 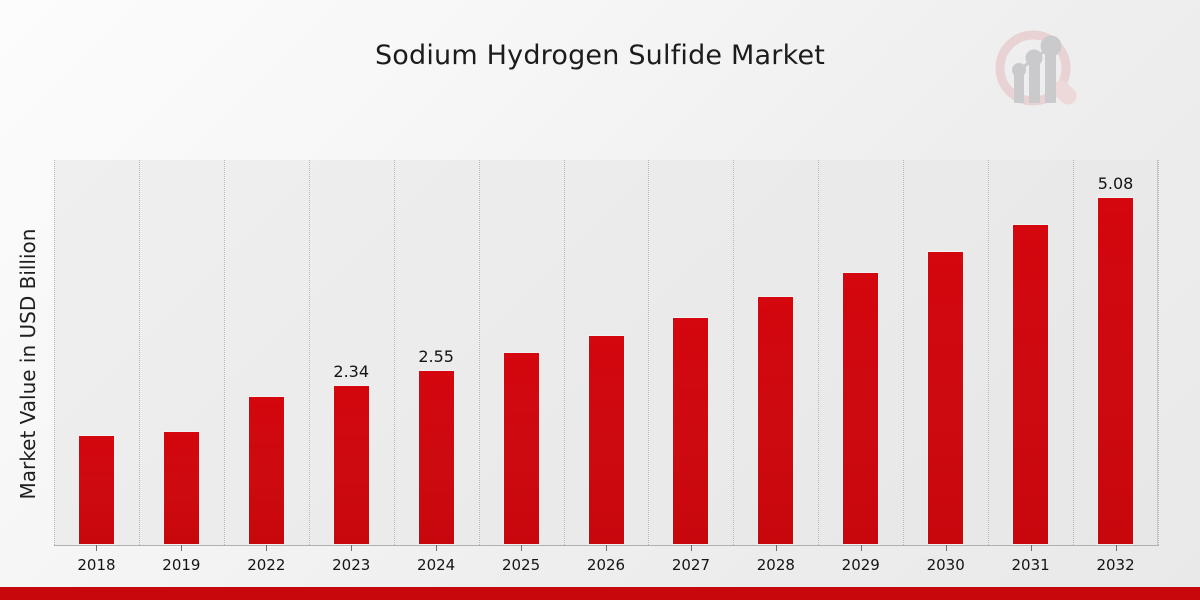 What do you see at coordinates (352, 548) in the screenshot?
I see `x-tick-2023` at bounding box center [352, 548].